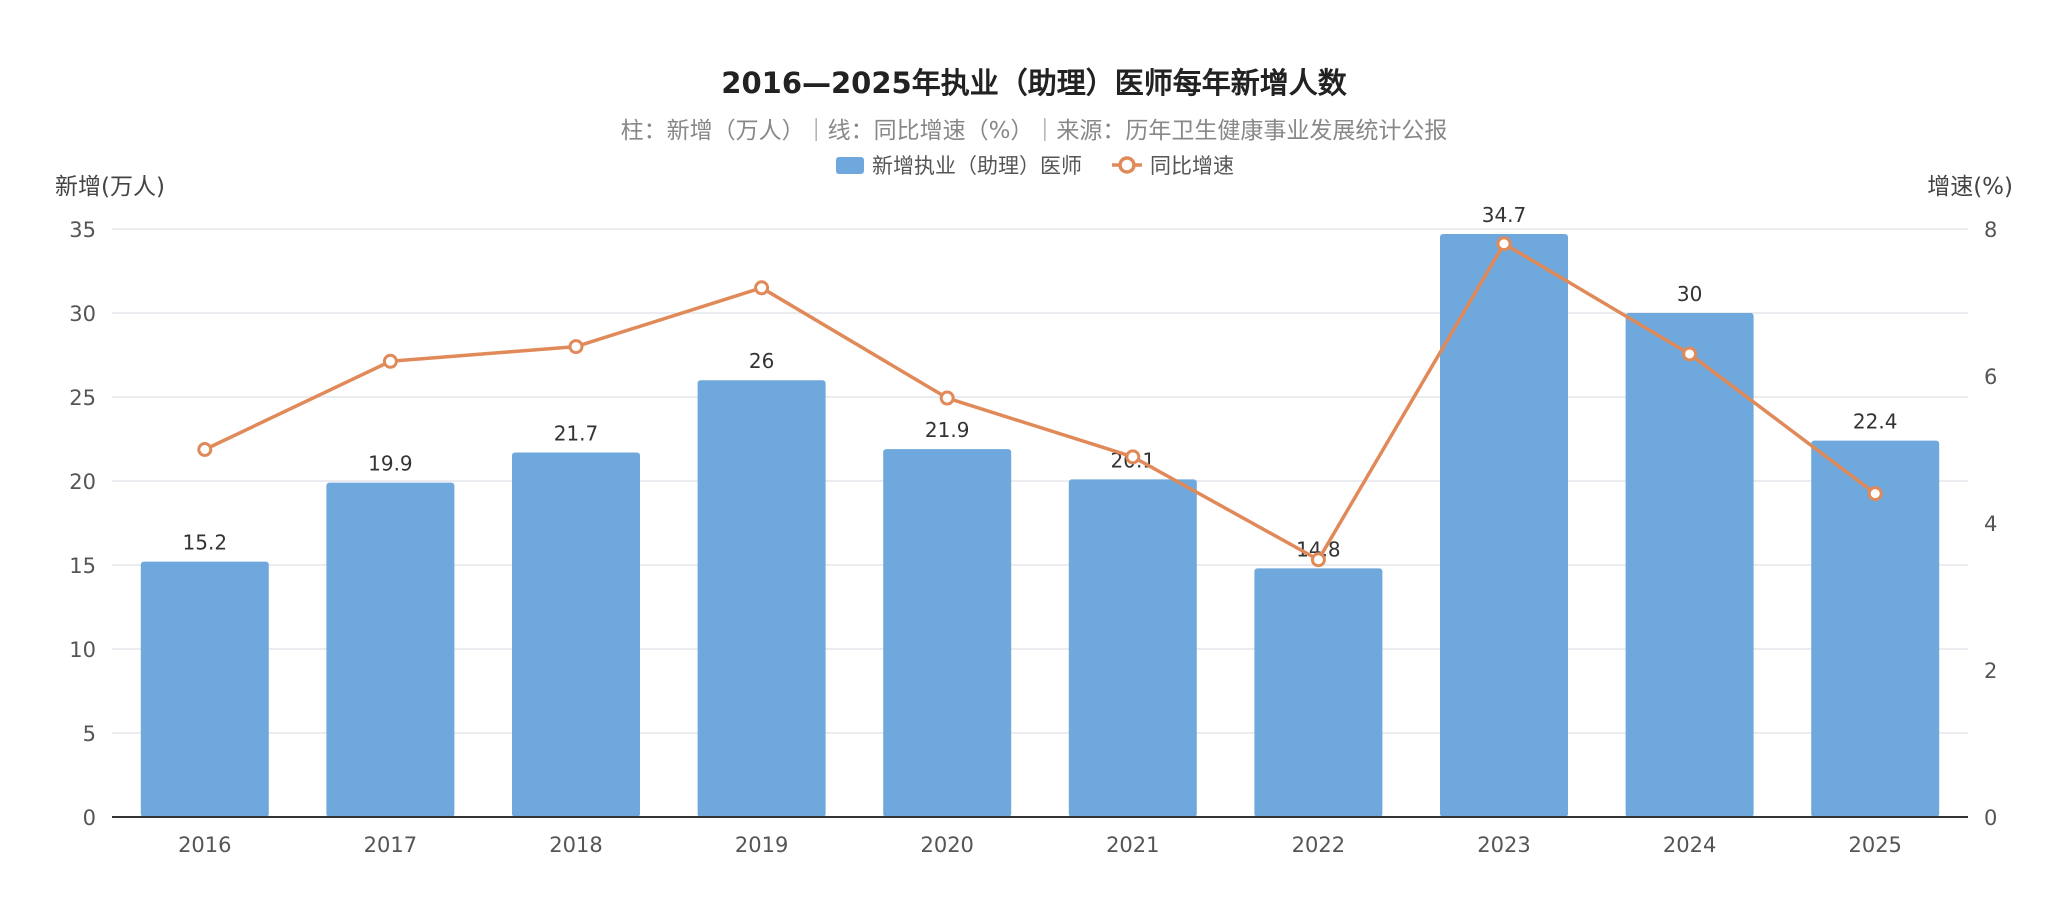  I want to click on bar-data-label: 34.7, so click(1504, 215).